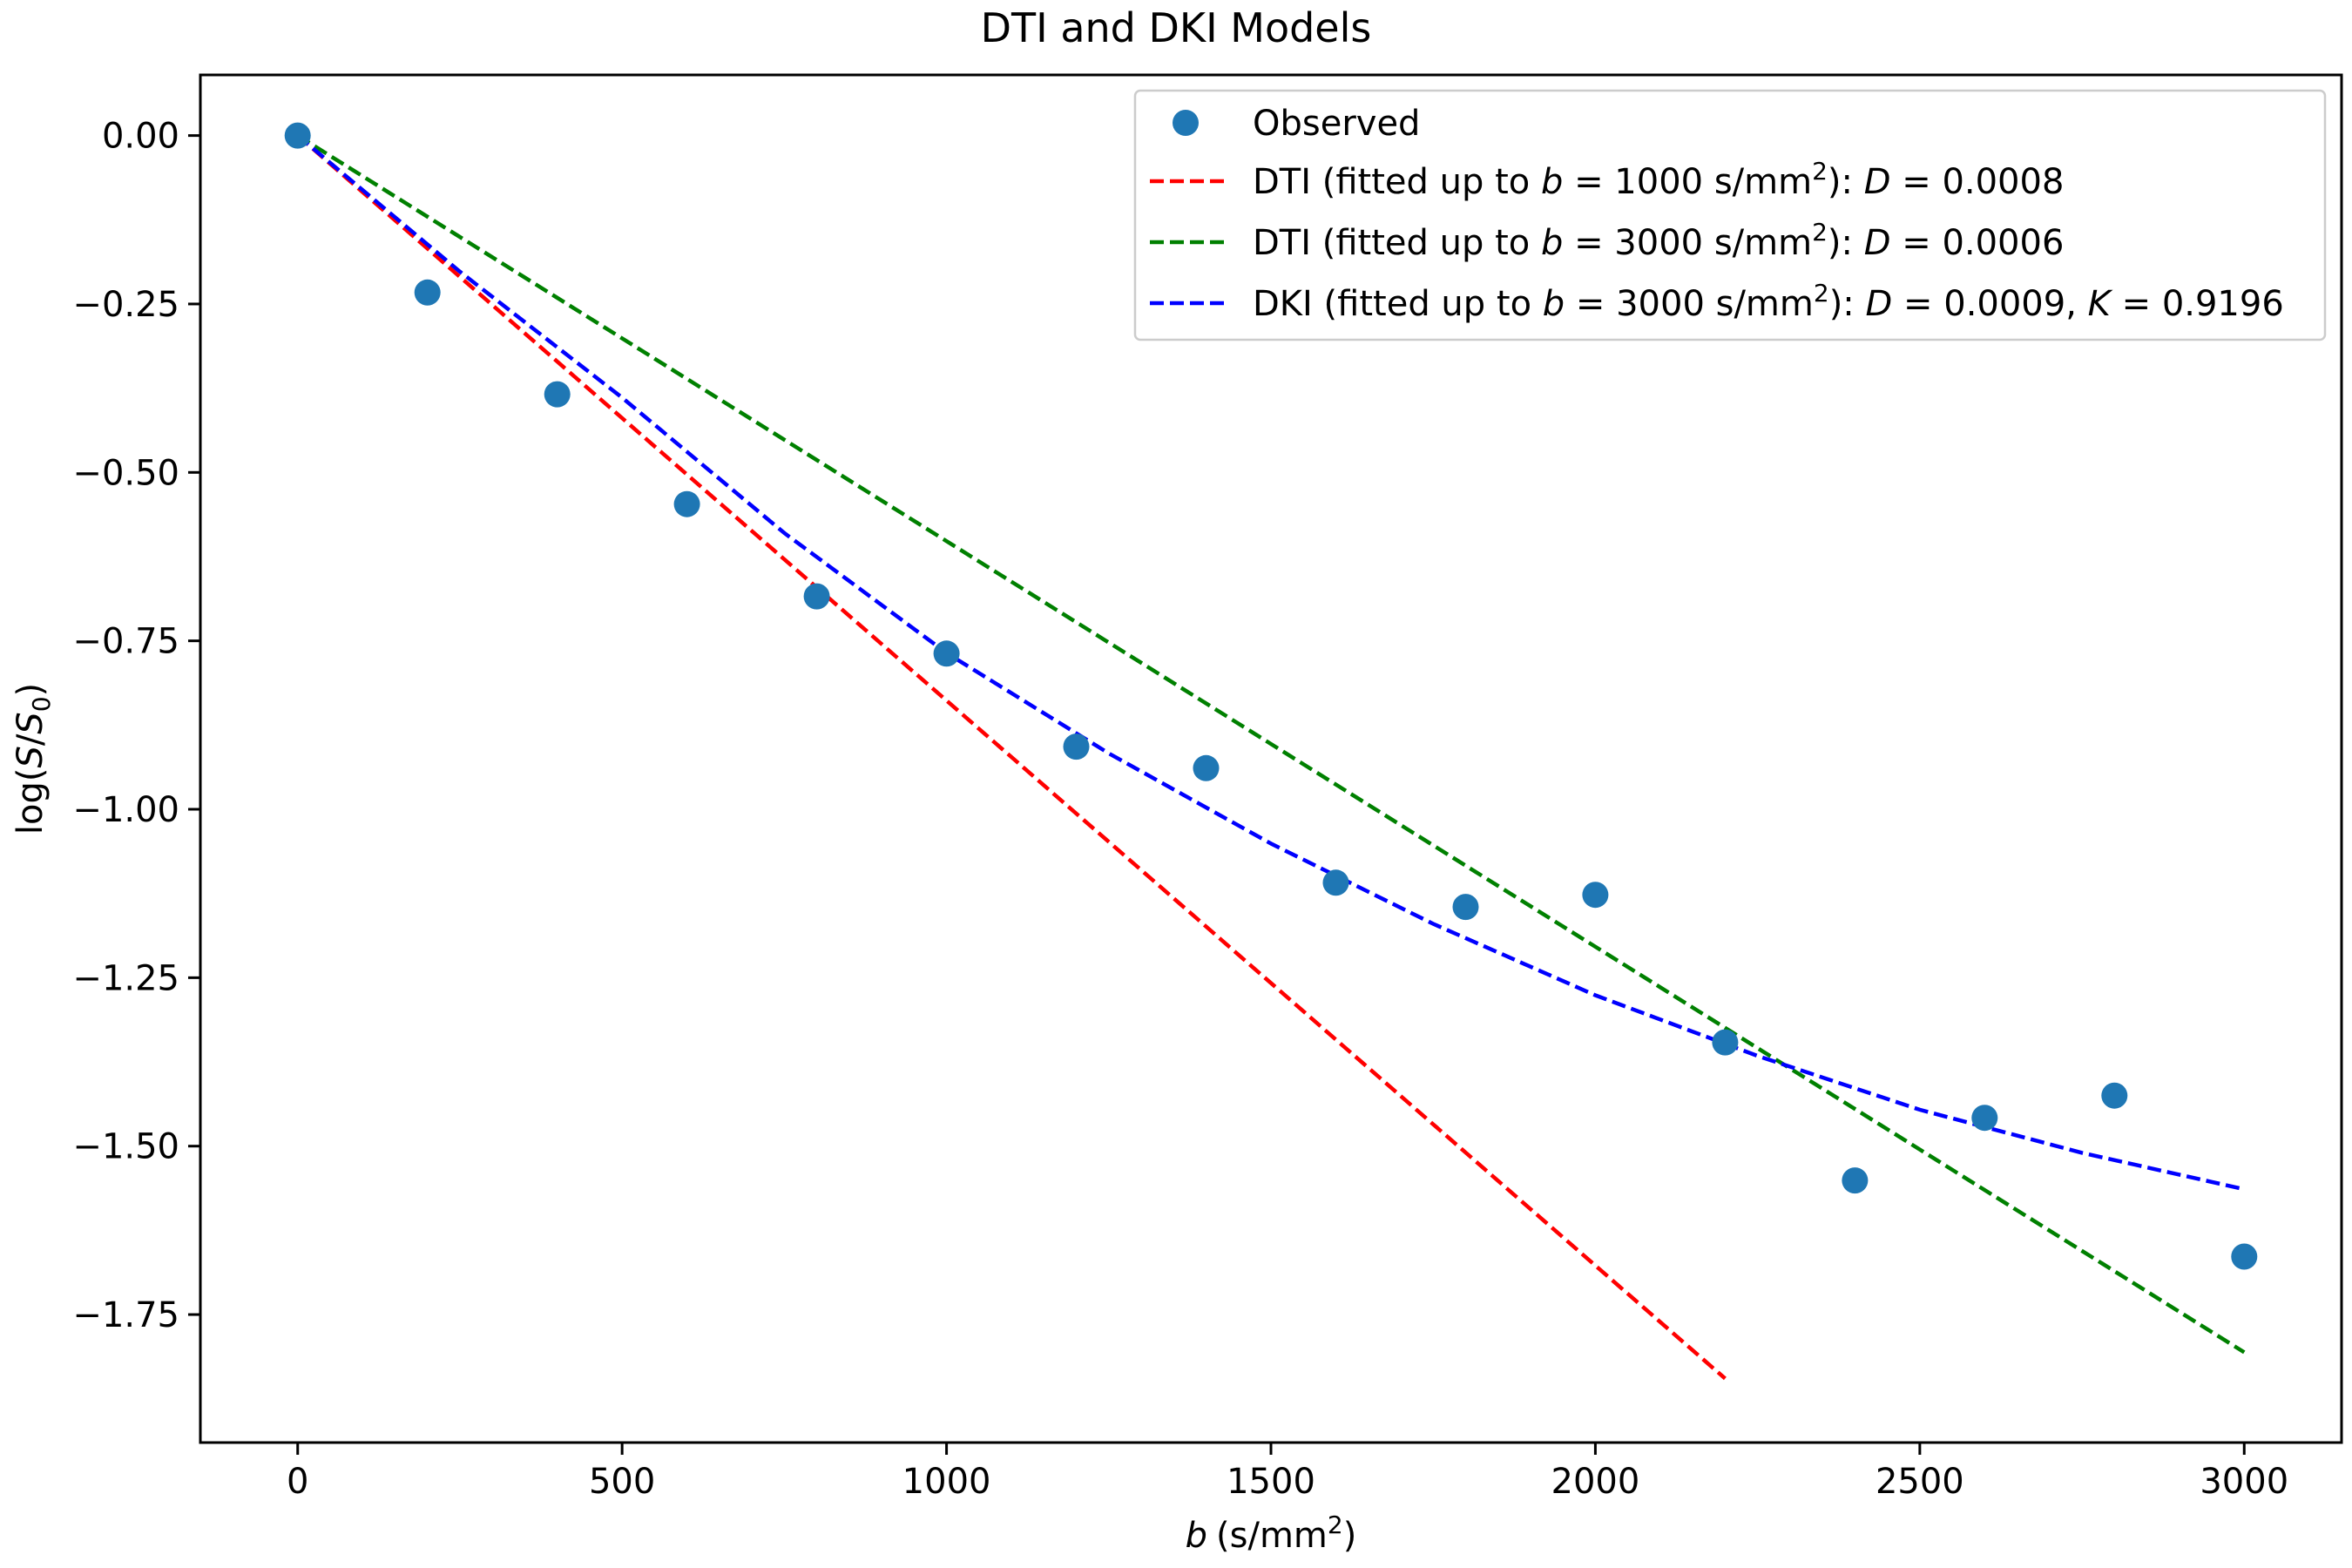  What do you see at coordinates (1335, 1525) in the screenshot?
I see `x-axis-label-unit-exp: 2` at bounding box center [1335, 1525].